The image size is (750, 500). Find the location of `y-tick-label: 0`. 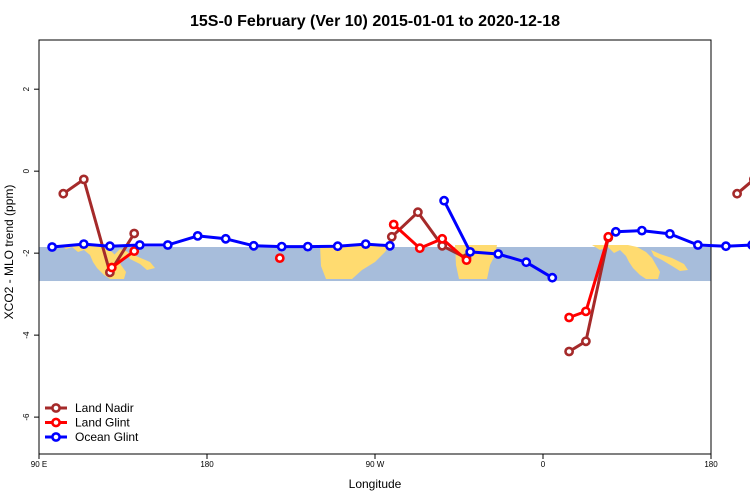

y-tick-label: 0 is located at coordinates (26, 170).